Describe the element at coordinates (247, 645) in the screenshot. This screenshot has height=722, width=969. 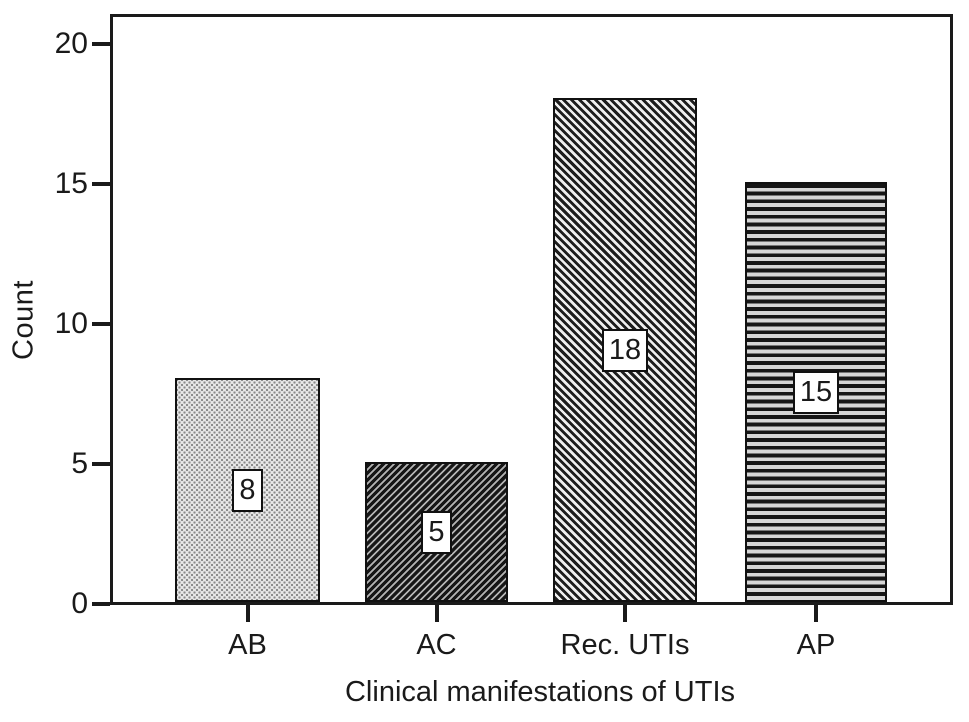
I see `x-tick-label-AB: AB` at that location.